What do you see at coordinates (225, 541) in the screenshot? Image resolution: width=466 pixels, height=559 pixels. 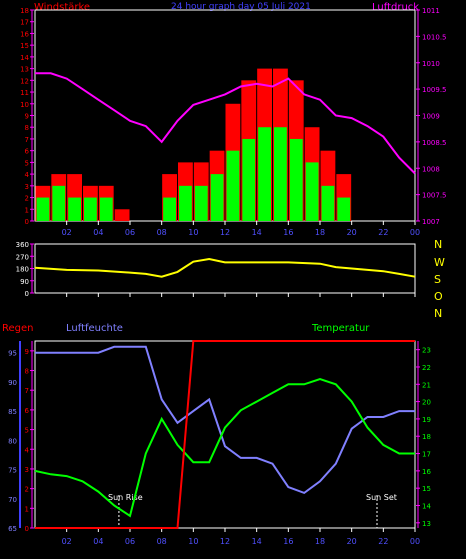 I see `climate-x-tick-label: 12` at bounding box center [225, 541].